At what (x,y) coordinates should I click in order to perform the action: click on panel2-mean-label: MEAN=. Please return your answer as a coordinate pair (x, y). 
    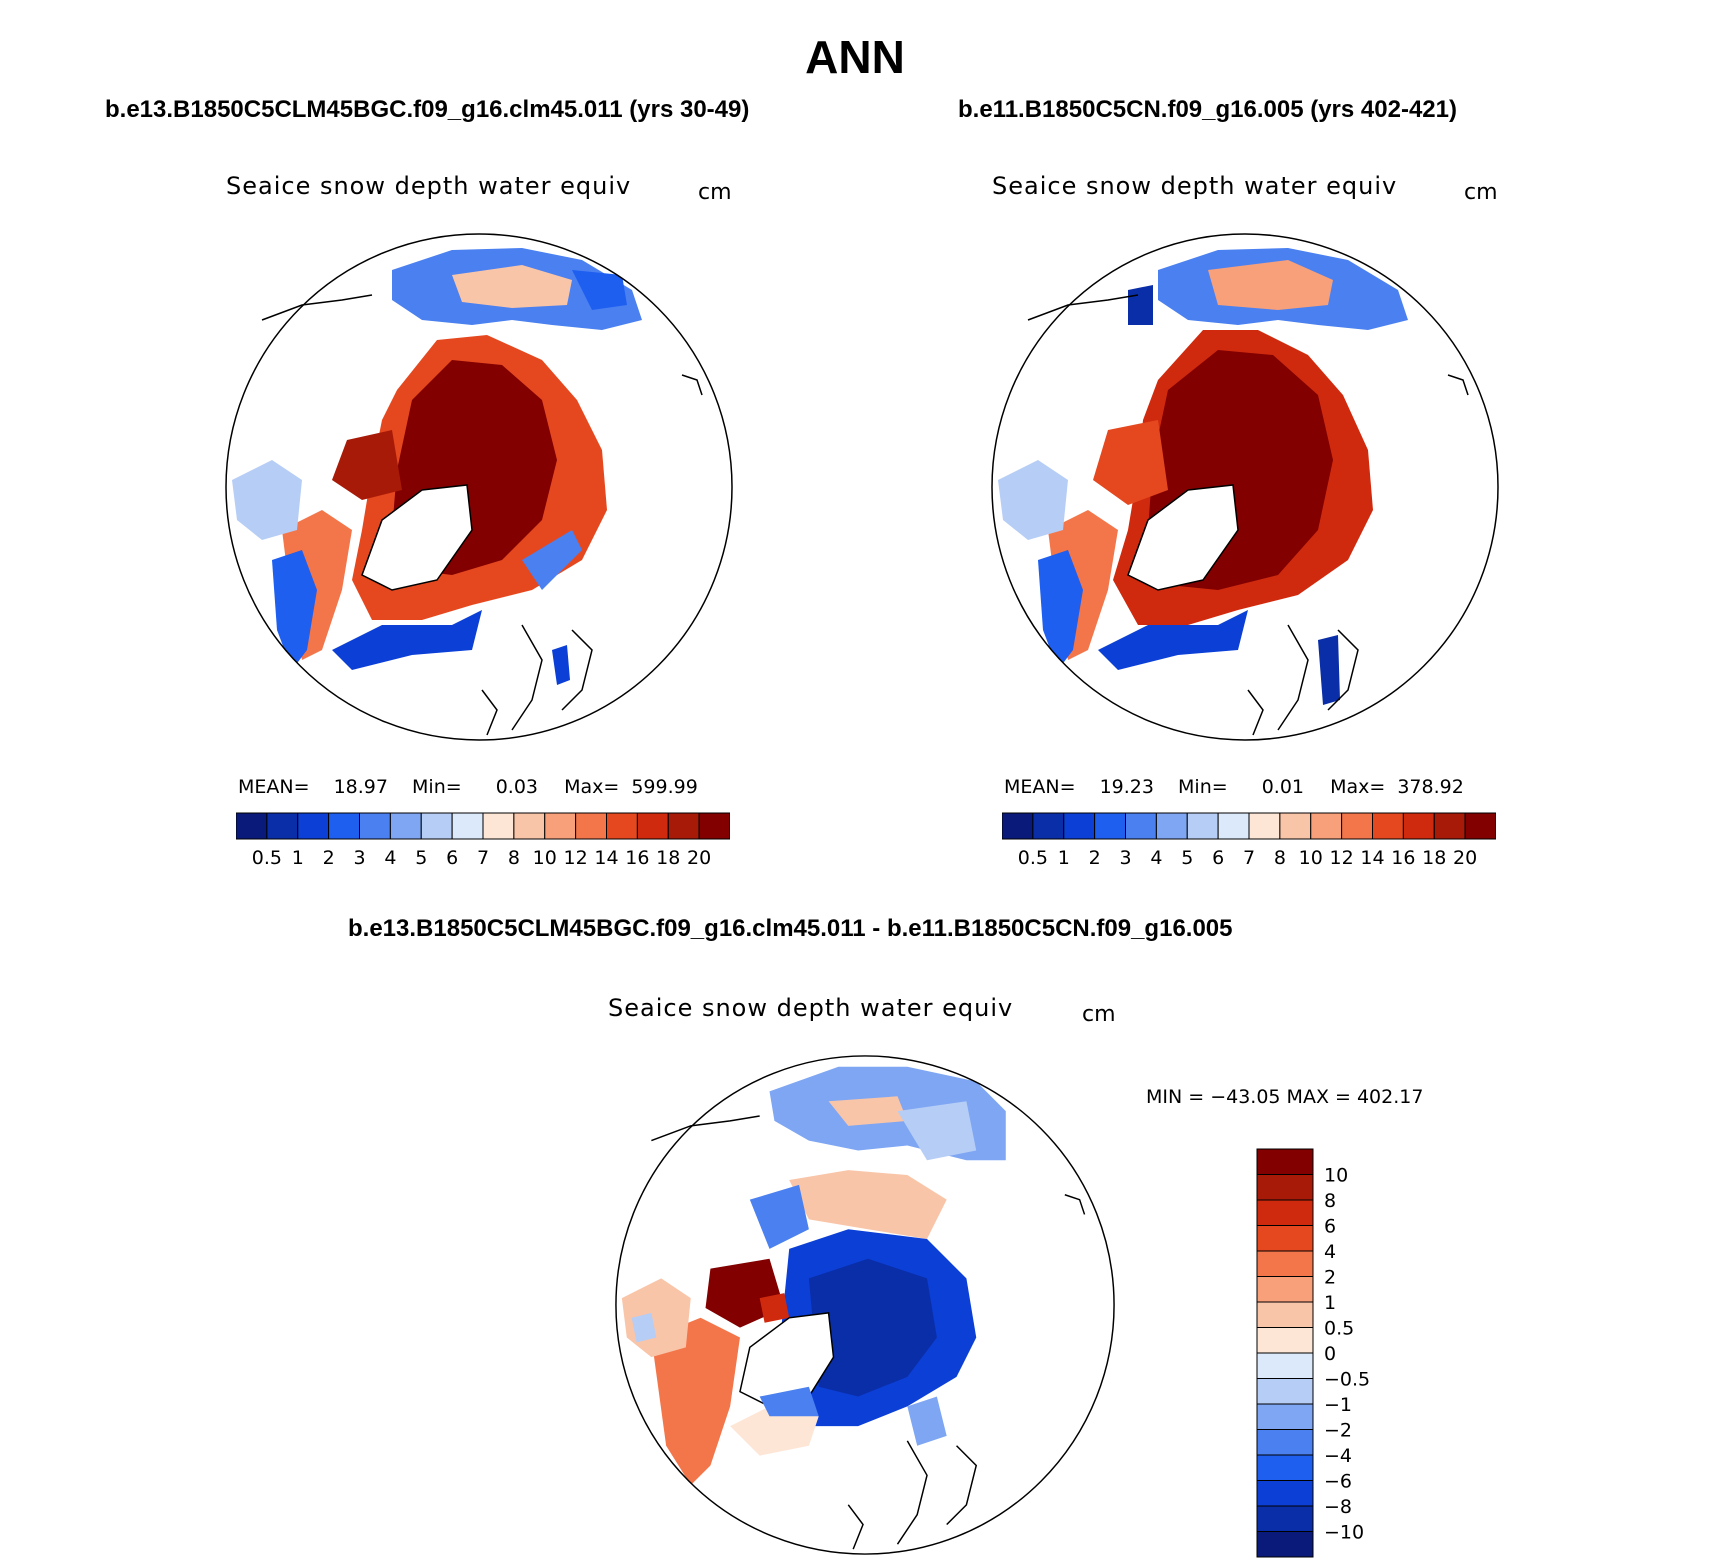
    Looking at the image, I should click on (1040, 787).